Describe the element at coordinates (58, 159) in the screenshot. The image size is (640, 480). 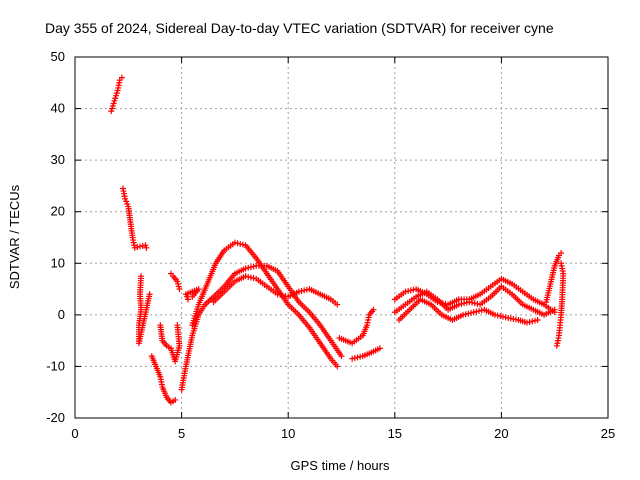
I see `y-tick-label: 30` at that location.